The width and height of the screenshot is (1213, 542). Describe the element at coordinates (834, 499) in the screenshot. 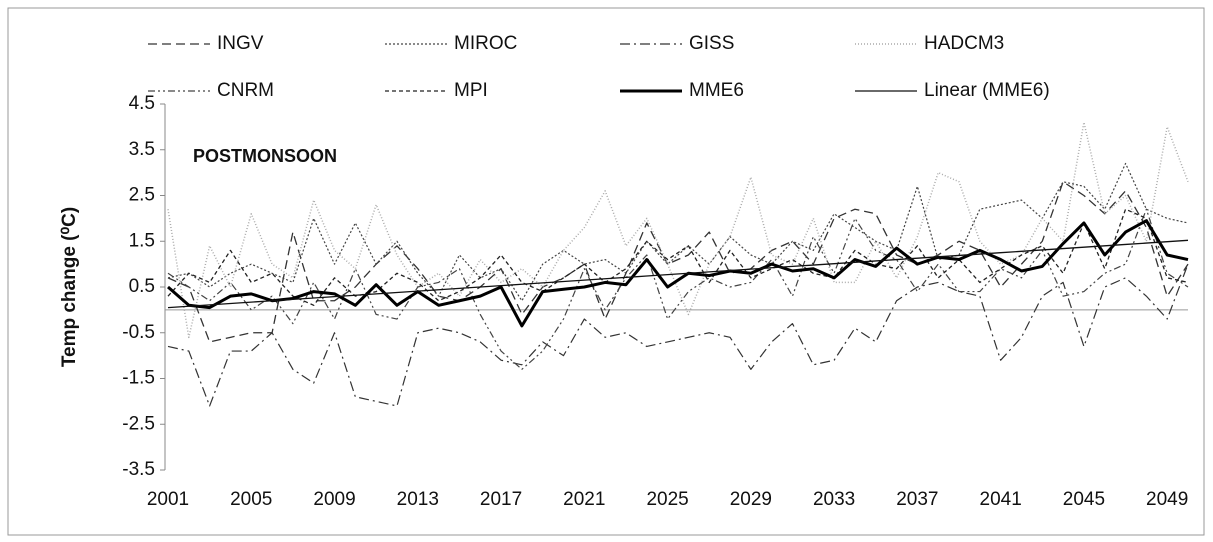

I see `x-tick-label: 2033` at that location.